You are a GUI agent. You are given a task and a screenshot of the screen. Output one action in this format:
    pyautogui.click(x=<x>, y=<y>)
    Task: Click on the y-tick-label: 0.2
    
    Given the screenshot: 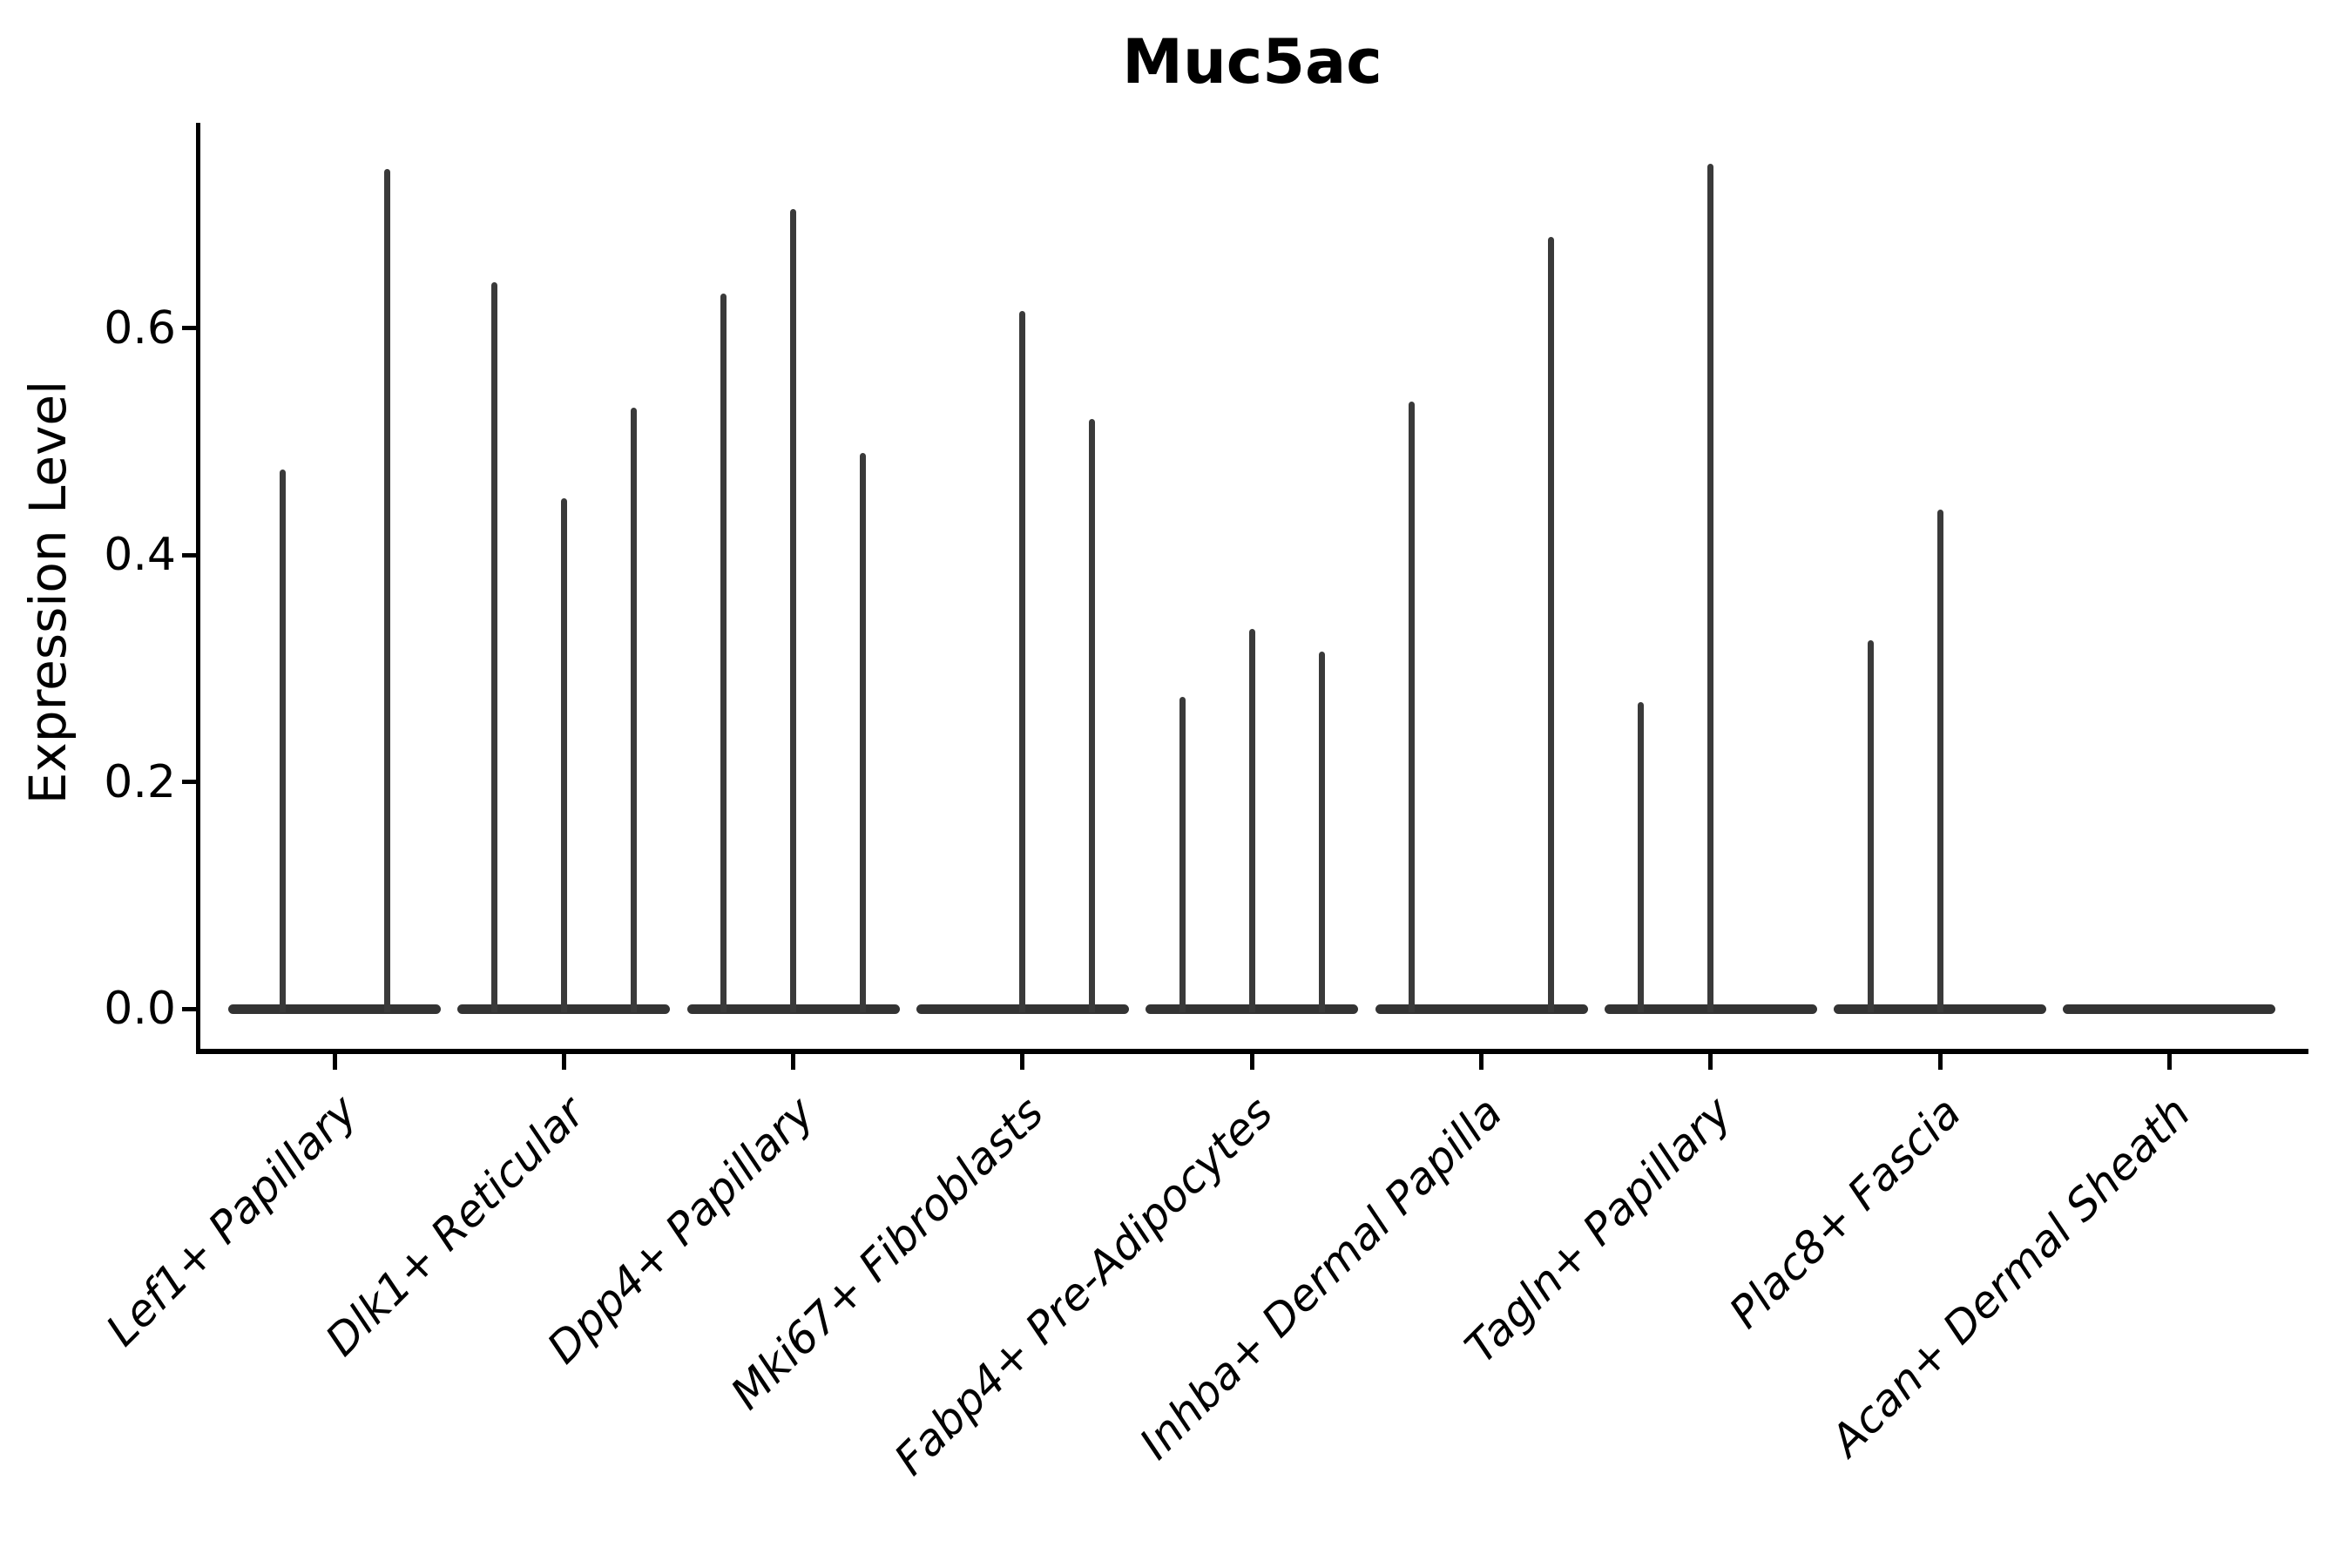 What is the action you would take?
    pyautogui.click(x=140, y=781)
    